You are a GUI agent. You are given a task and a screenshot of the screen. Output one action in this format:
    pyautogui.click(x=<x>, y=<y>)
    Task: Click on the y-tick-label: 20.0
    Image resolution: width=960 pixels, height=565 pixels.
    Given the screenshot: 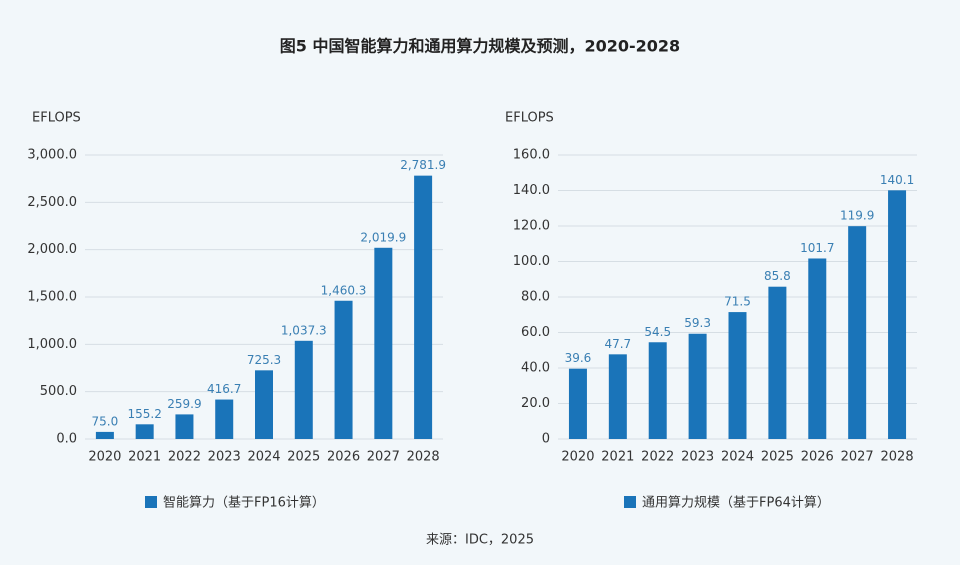 What is the action you would take?
    pyautogui.click(x=535, y=403)
    